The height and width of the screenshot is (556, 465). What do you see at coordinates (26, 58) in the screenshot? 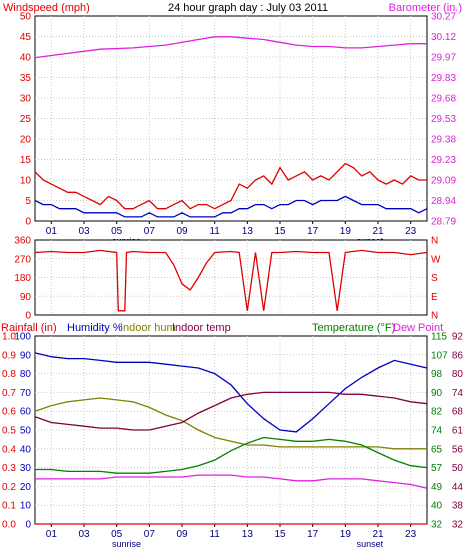
I see `windspeed-tick-label: 40` at bounding box center [26, 58].